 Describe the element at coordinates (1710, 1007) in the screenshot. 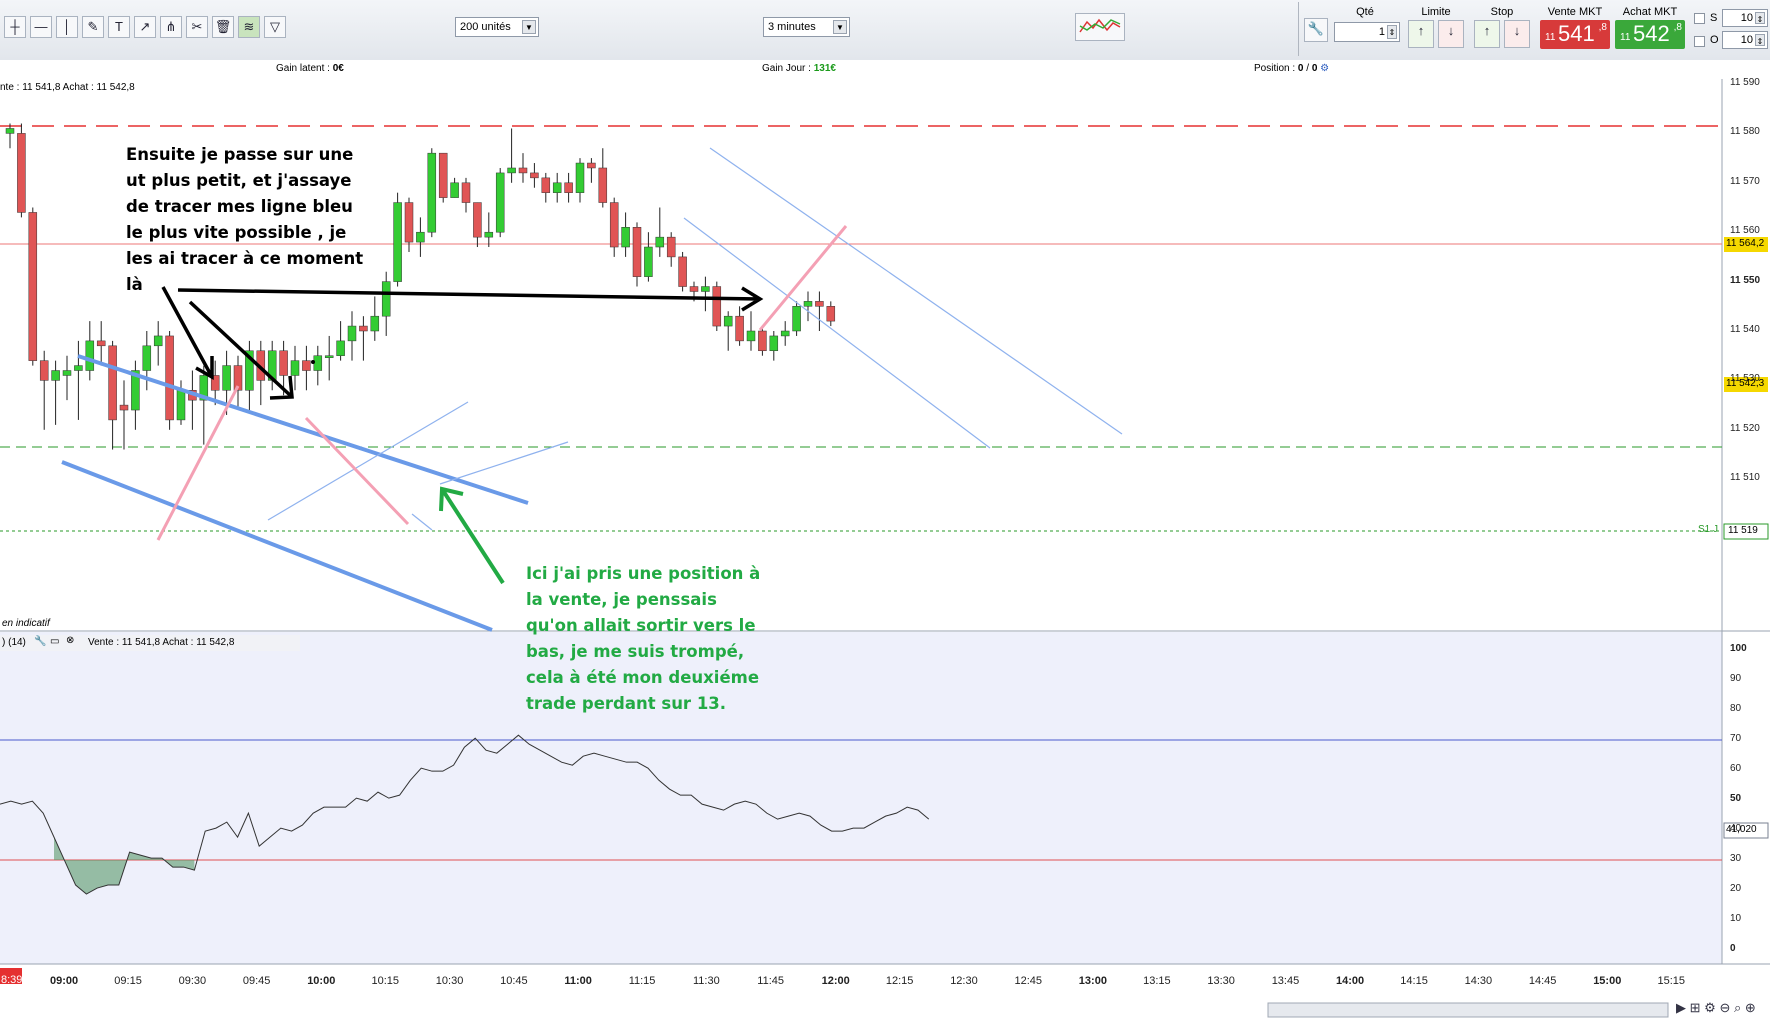

I see `chart-settings-icon: ⚙` at that location.